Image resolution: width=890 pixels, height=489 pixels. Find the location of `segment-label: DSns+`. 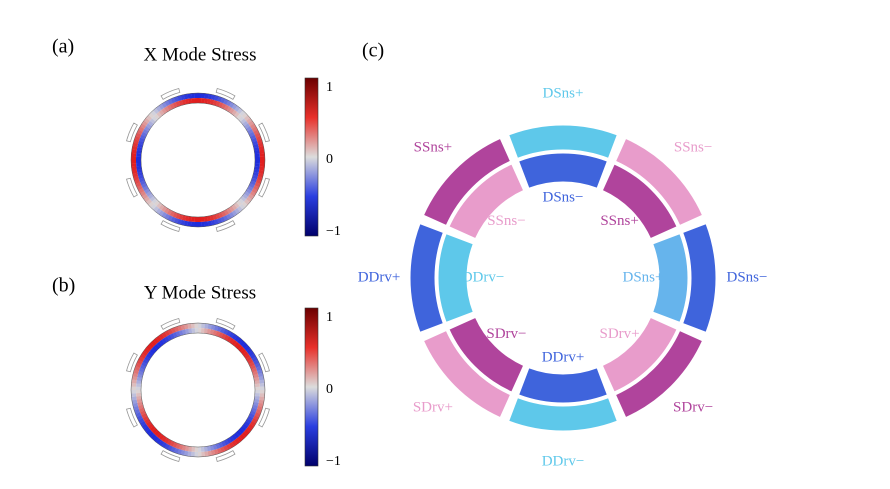

segment-label: DSns+ is located at coordinates (643, 277).